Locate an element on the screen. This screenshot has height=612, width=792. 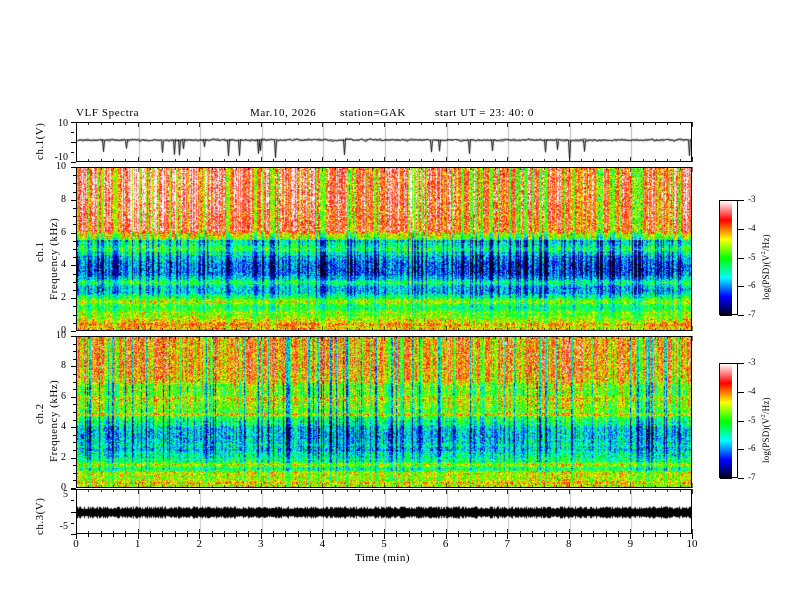
colorbar-tick-label: -3 is located at coordinates (752, 362).